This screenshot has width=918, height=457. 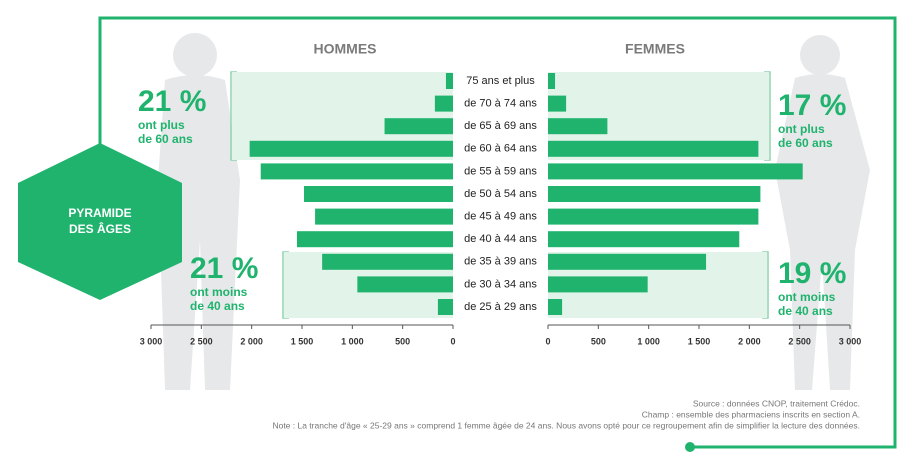 What do you see at coordinates (500, 284) in the screenshot?
I see `category-label: de 30 à 34 ans` at bounding box center [500, 284].